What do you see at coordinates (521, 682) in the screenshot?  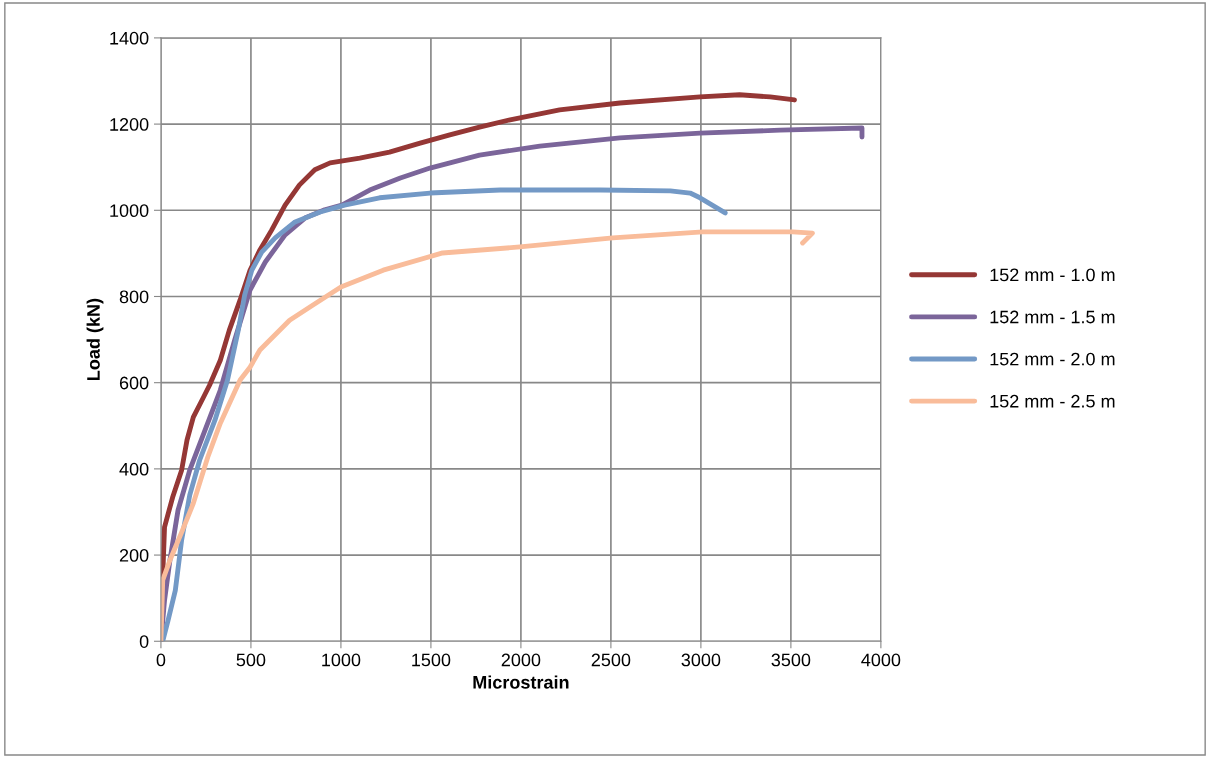 I see `x-axis-title: Microstrain` at bounding box center [521, 682].